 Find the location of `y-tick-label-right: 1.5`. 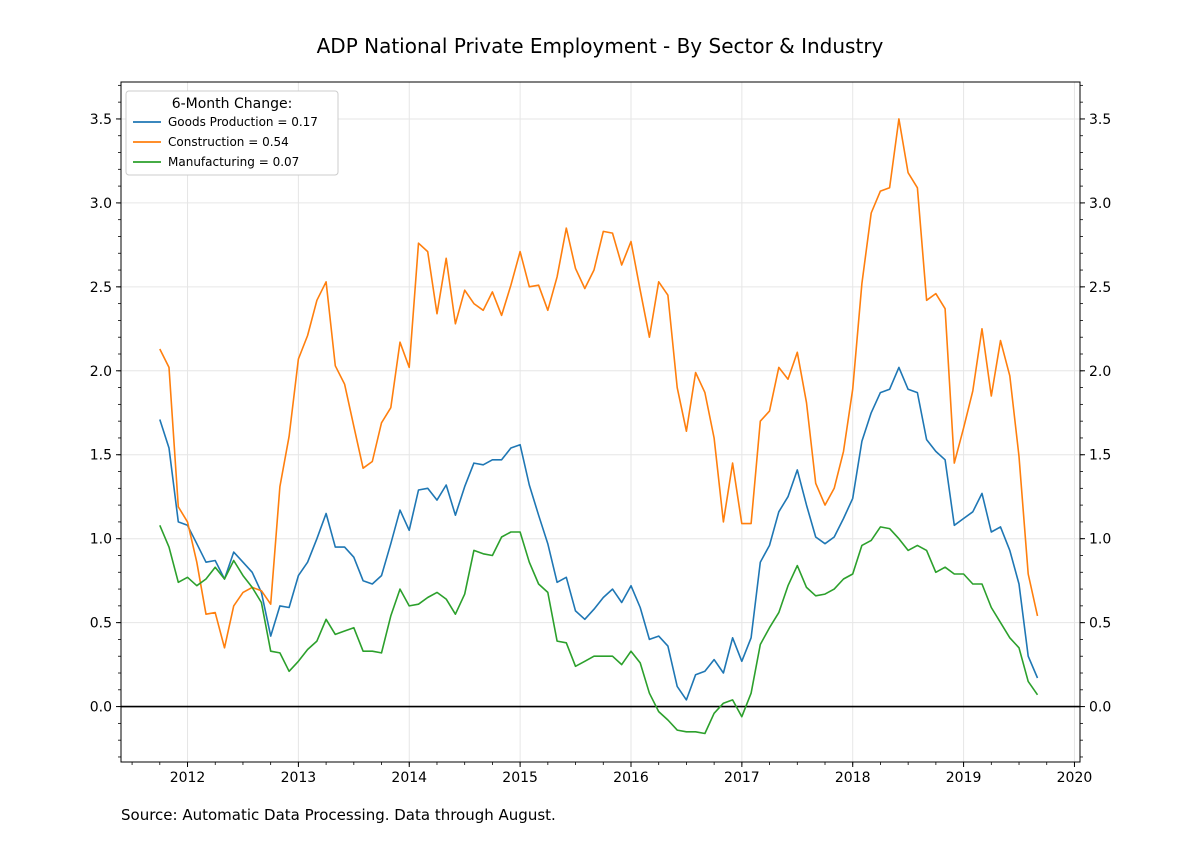

y-tick-label-right: 1.5 is located at coordinates (1100, 456).